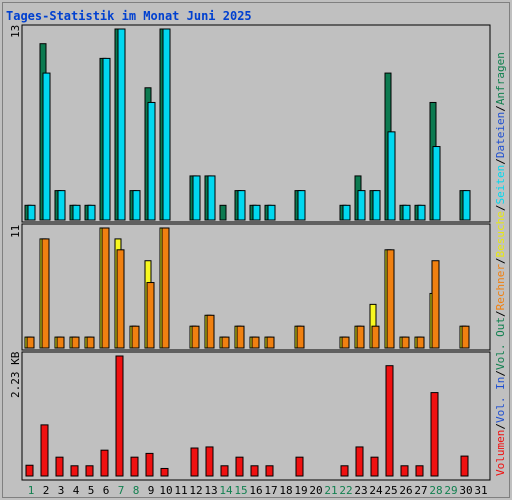 This screenshot has height=500, width=512. What do you see at coordinates (61, 490) in the screenshot?
I see `x-tick-label-day-3: 3` at bounding box center [61, 490].